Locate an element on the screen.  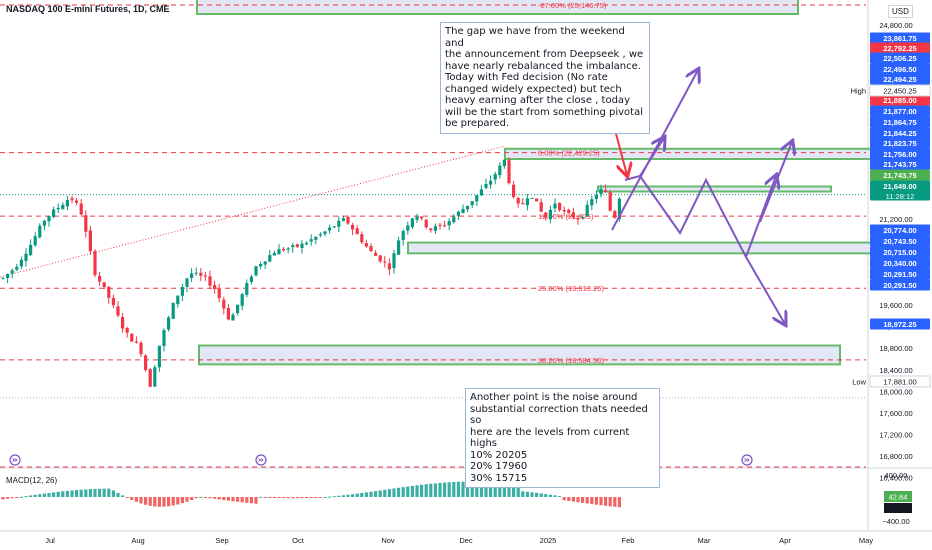
price-badge-5: 21,885.00 is located at coordinates (899, 100).